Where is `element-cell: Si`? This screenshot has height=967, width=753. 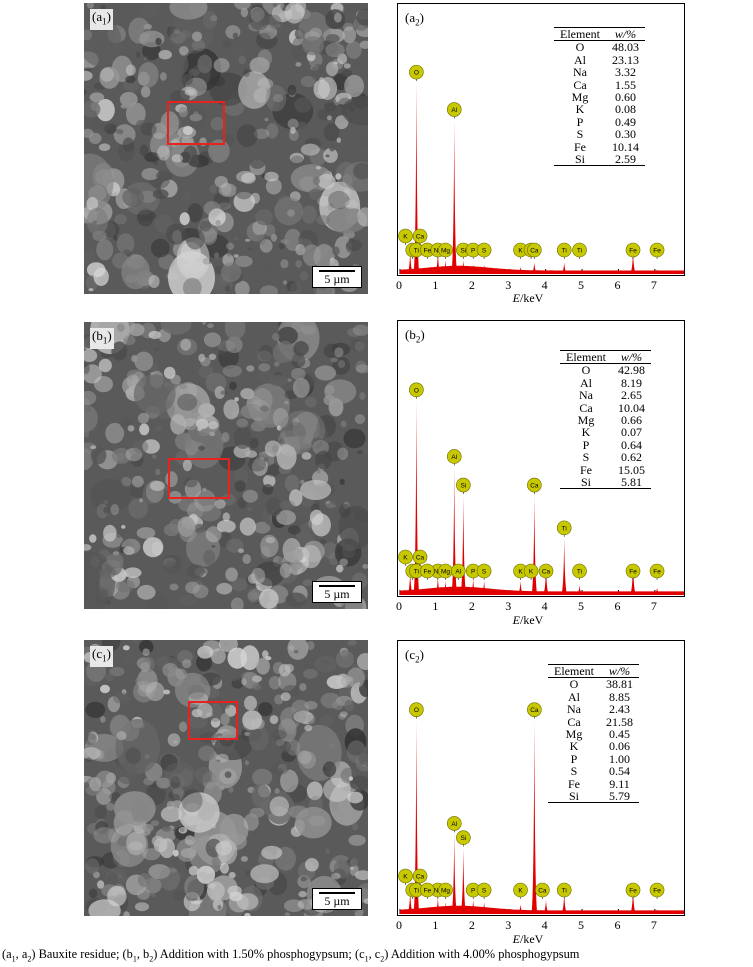
element-cell: Si is located at coordinates (574, 797).